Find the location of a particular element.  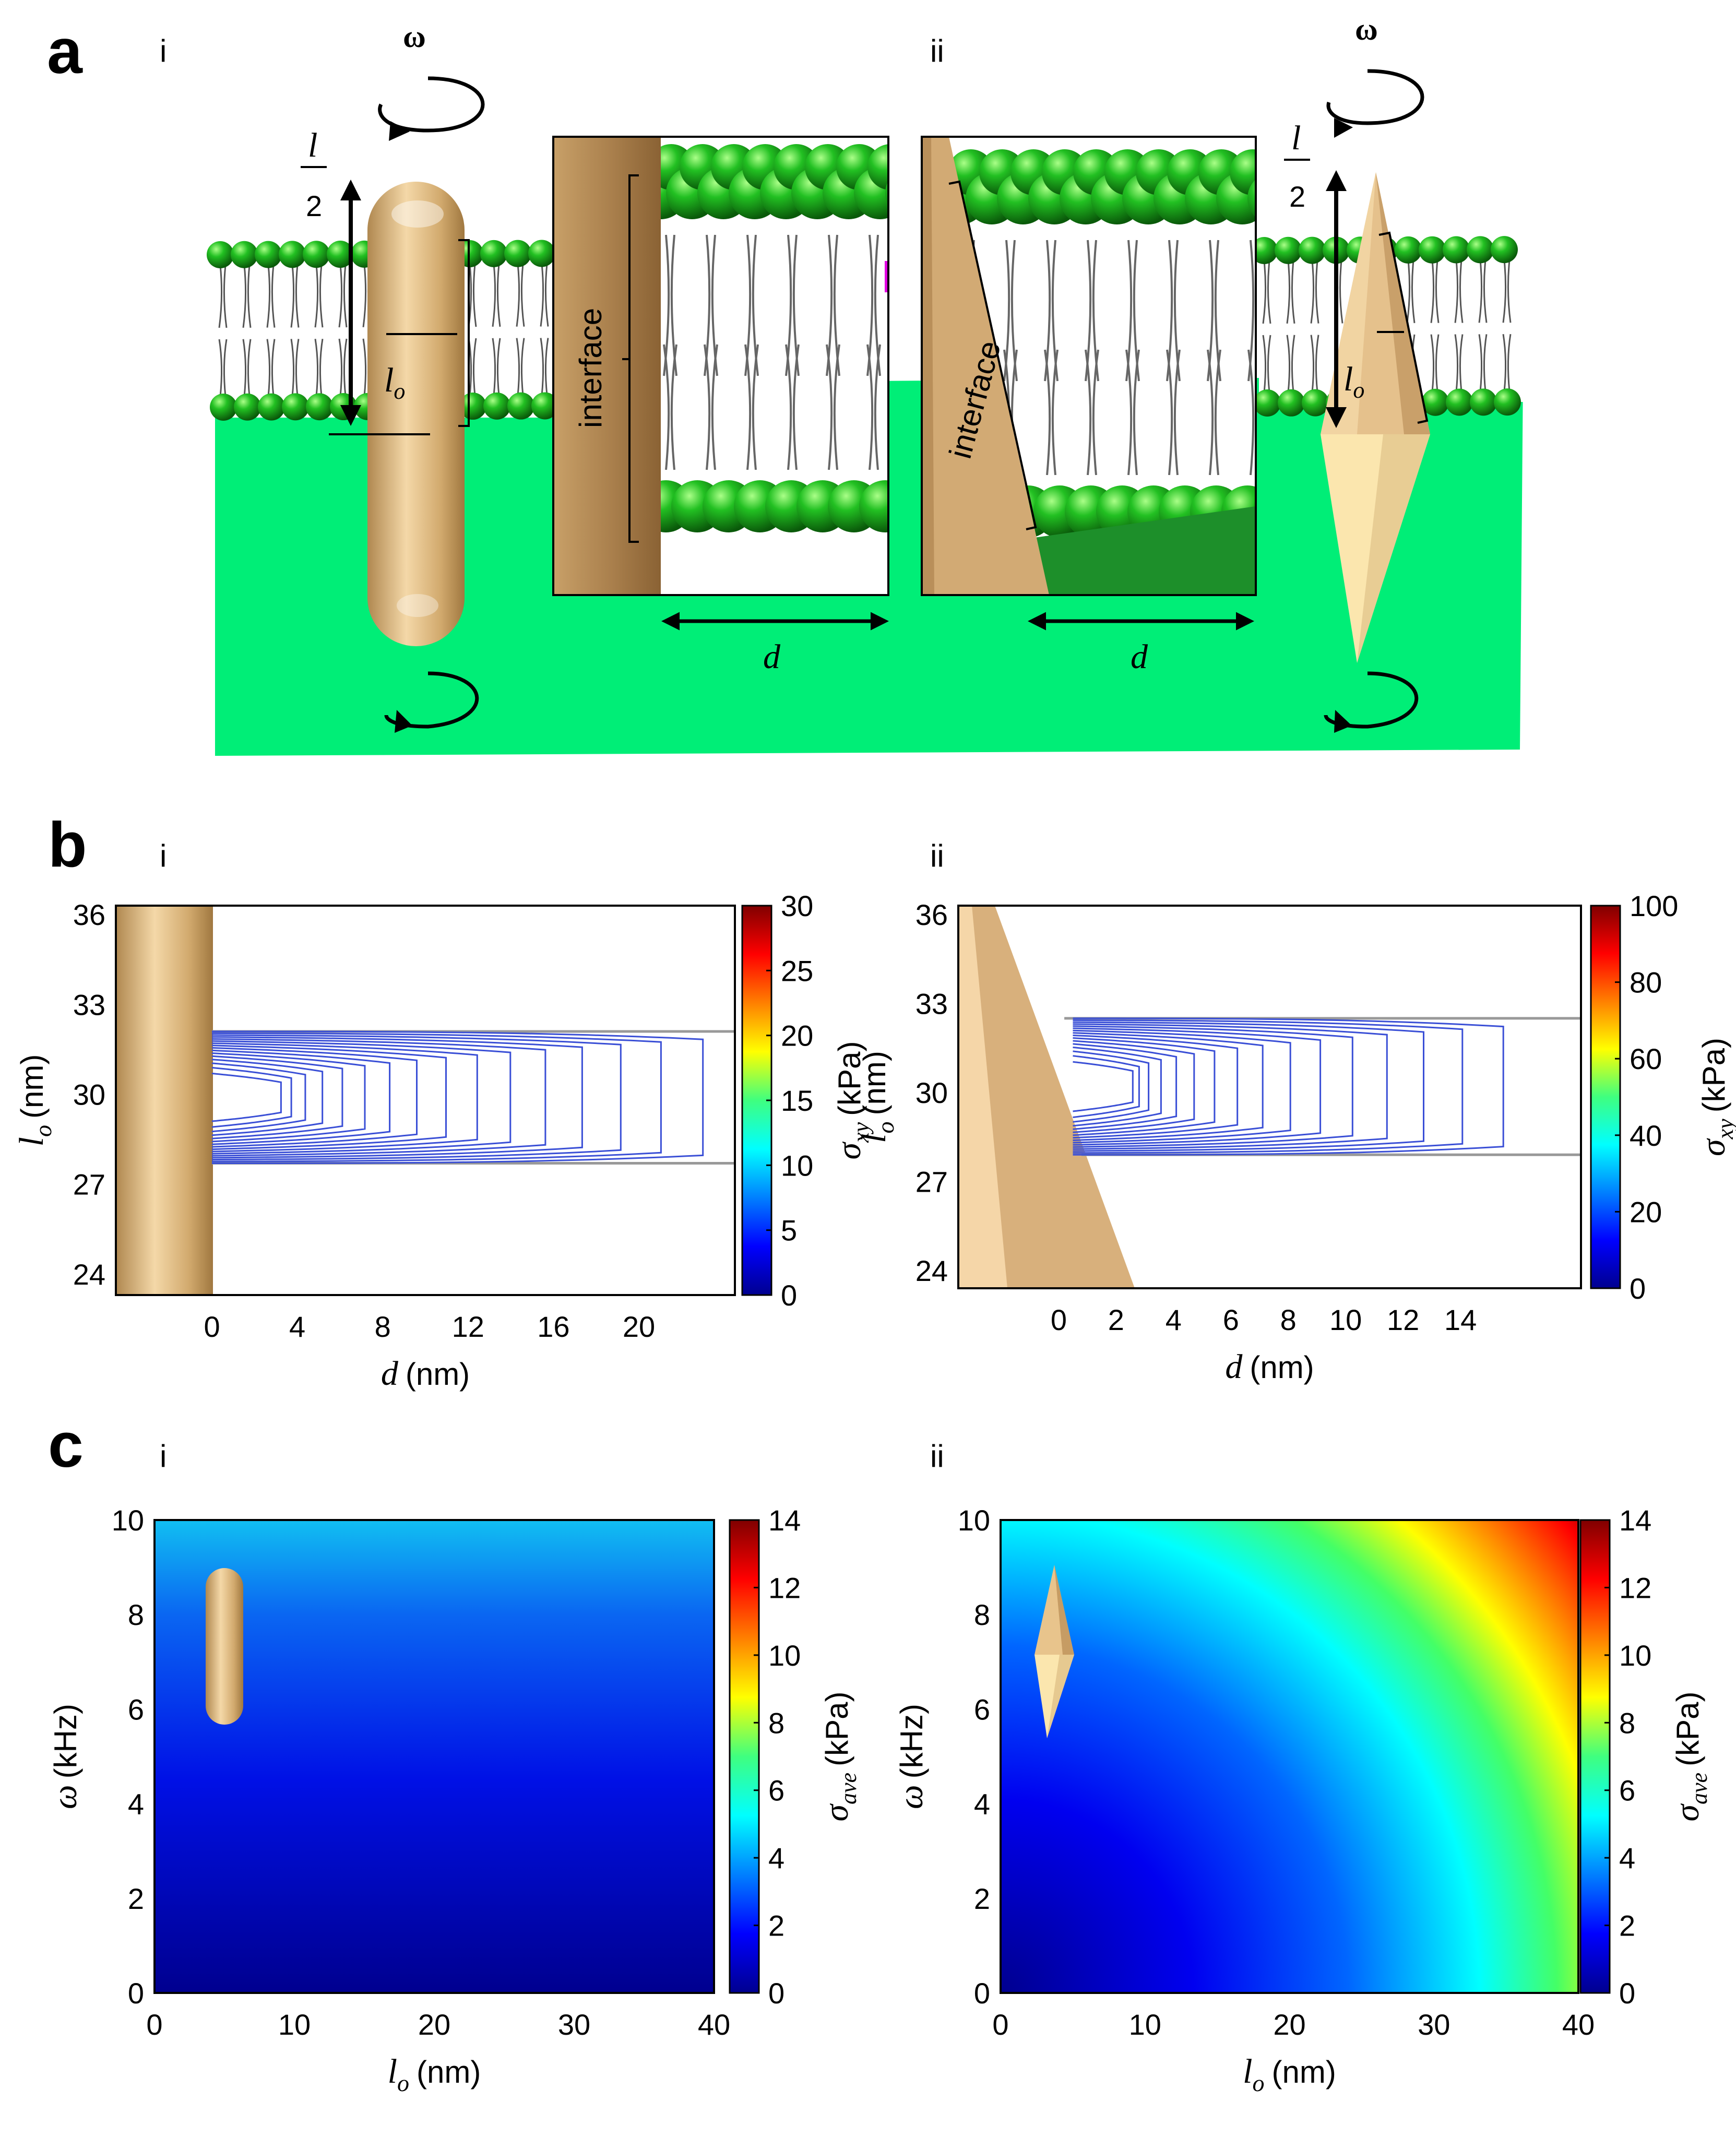

y-tick-label: 8 is located at coordinates (982, 1614).